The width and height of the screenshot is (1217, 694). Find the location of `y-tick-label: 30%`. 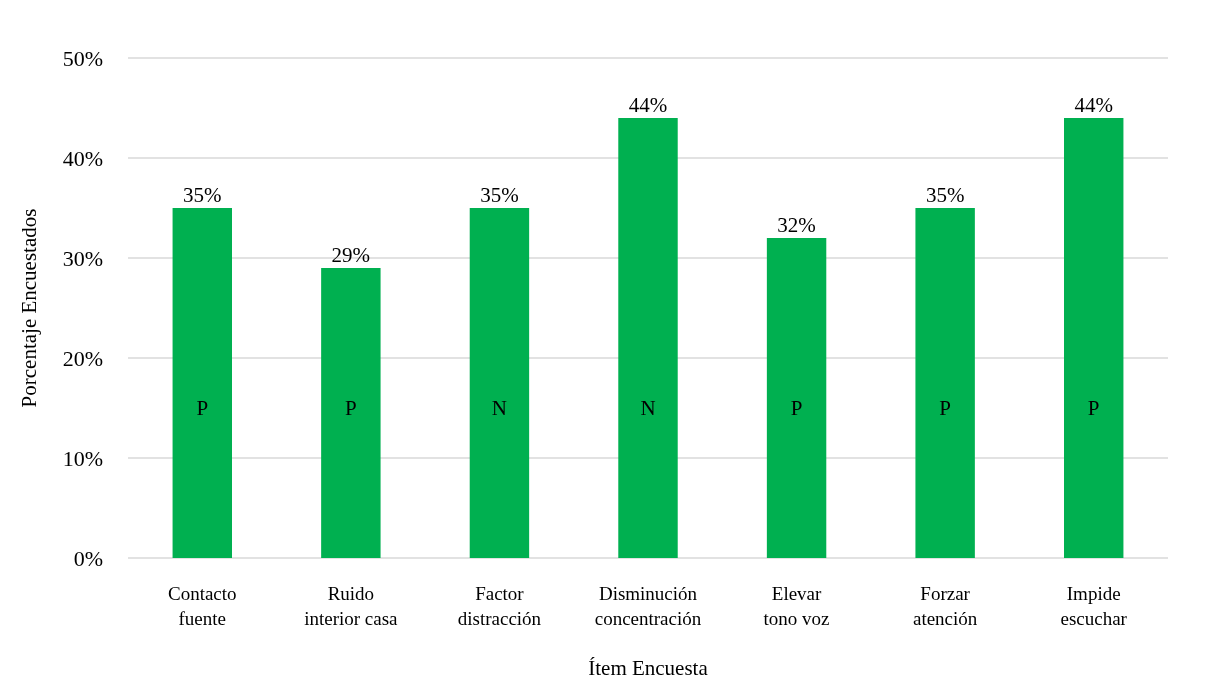

y-tick-label: 30% is located at coordinates (82, 258).